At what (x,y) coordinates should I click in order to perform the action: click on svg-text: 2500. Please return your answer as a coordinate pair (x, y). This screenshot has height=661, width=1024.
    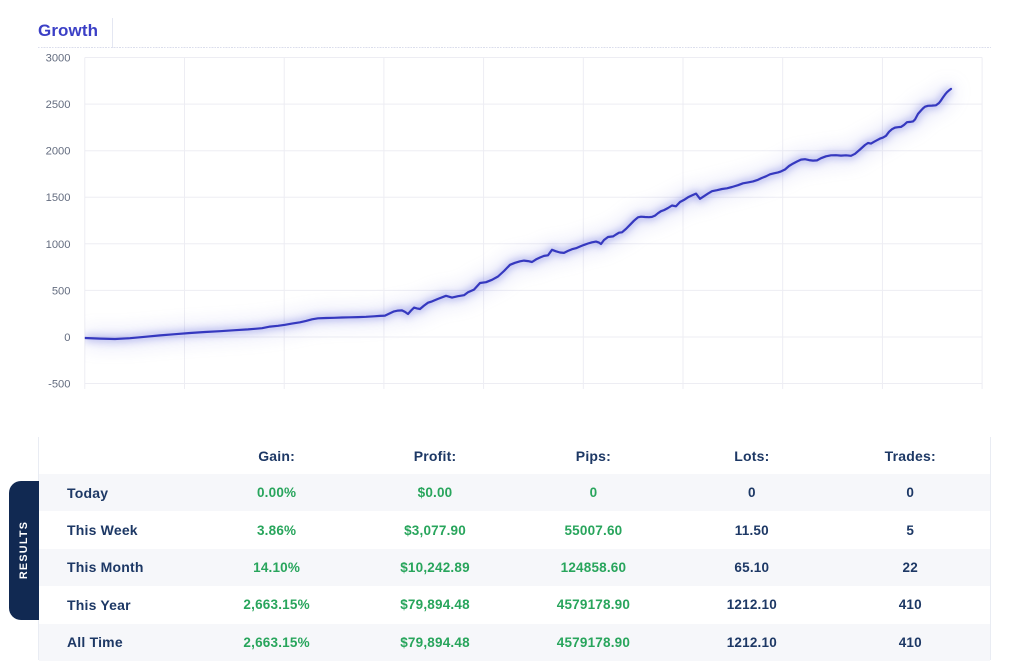
    Looking at the image, I should click on (58, 105).